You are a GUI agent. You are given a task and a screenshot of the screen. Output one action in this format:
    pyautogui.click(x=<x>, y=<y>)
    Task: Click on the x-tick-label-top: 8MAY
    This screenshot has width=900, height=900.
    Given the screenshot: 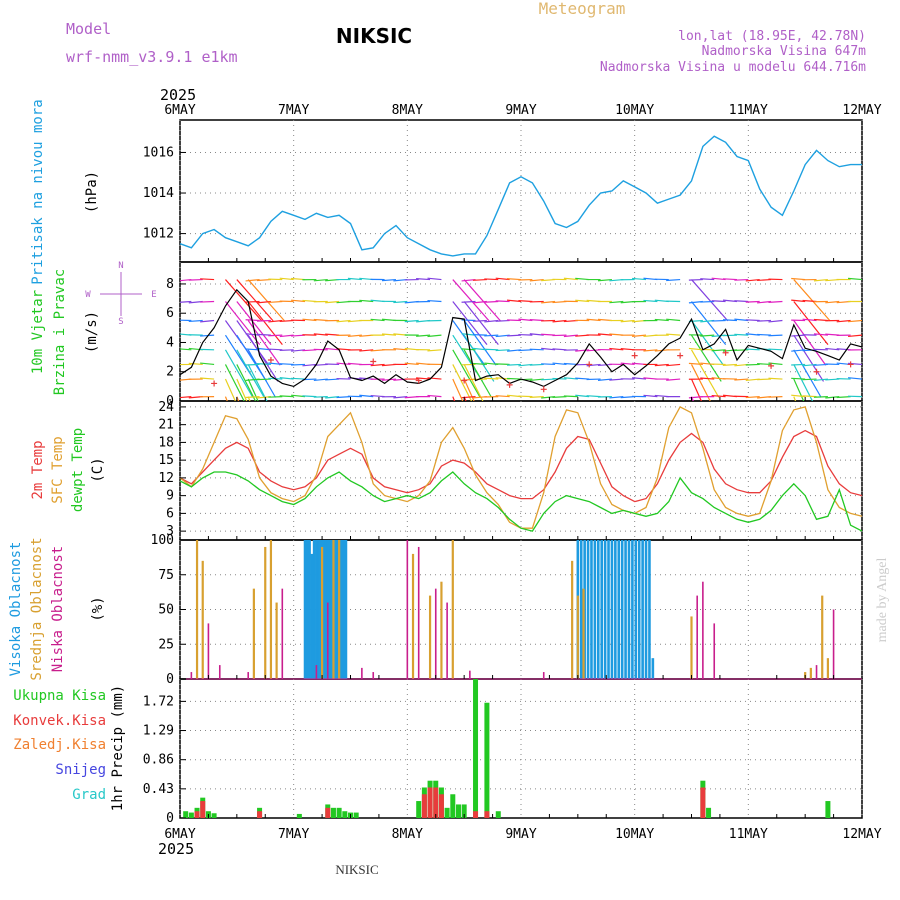 What is the action you would take?
    pyautogui.click(x=407, y=110)
    